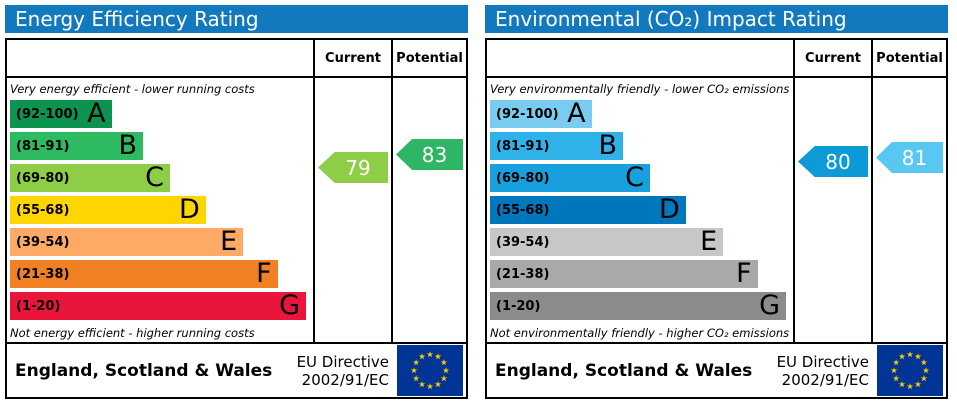  What do you see at coordinates (838, 161) in the screenshot?
I see `current-rating-value: 80` at bounding box center [838, 161].